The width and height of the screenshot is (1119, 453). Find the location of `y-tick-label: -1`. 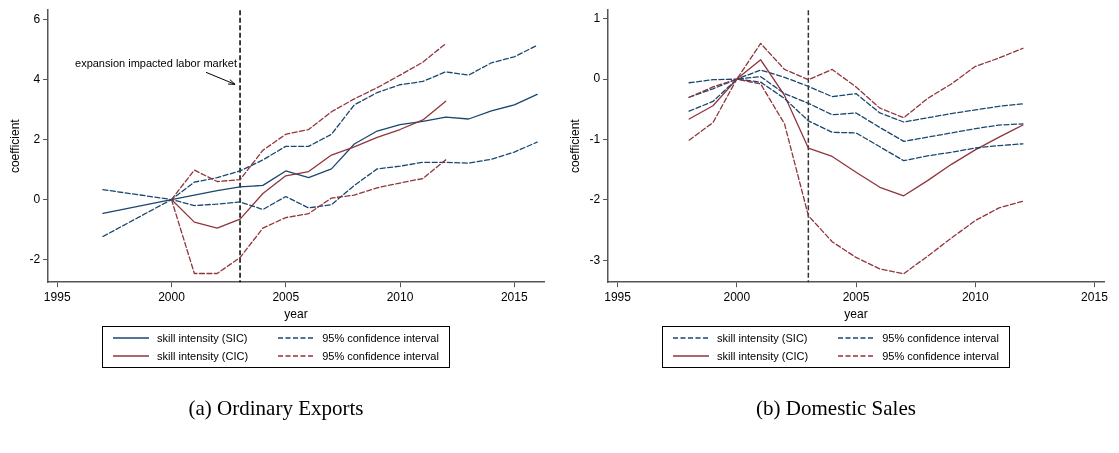

y-tick-label: -1 is located at coordinates (595, 138).